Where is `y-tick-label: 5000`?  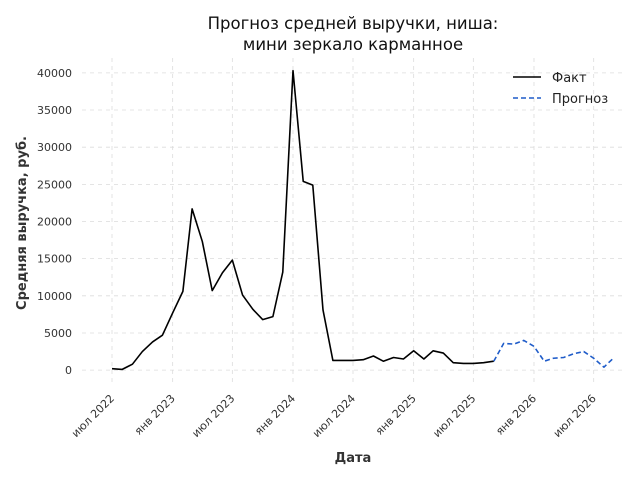
y-tick-label: 5000 is located at coordinates (58, 333).